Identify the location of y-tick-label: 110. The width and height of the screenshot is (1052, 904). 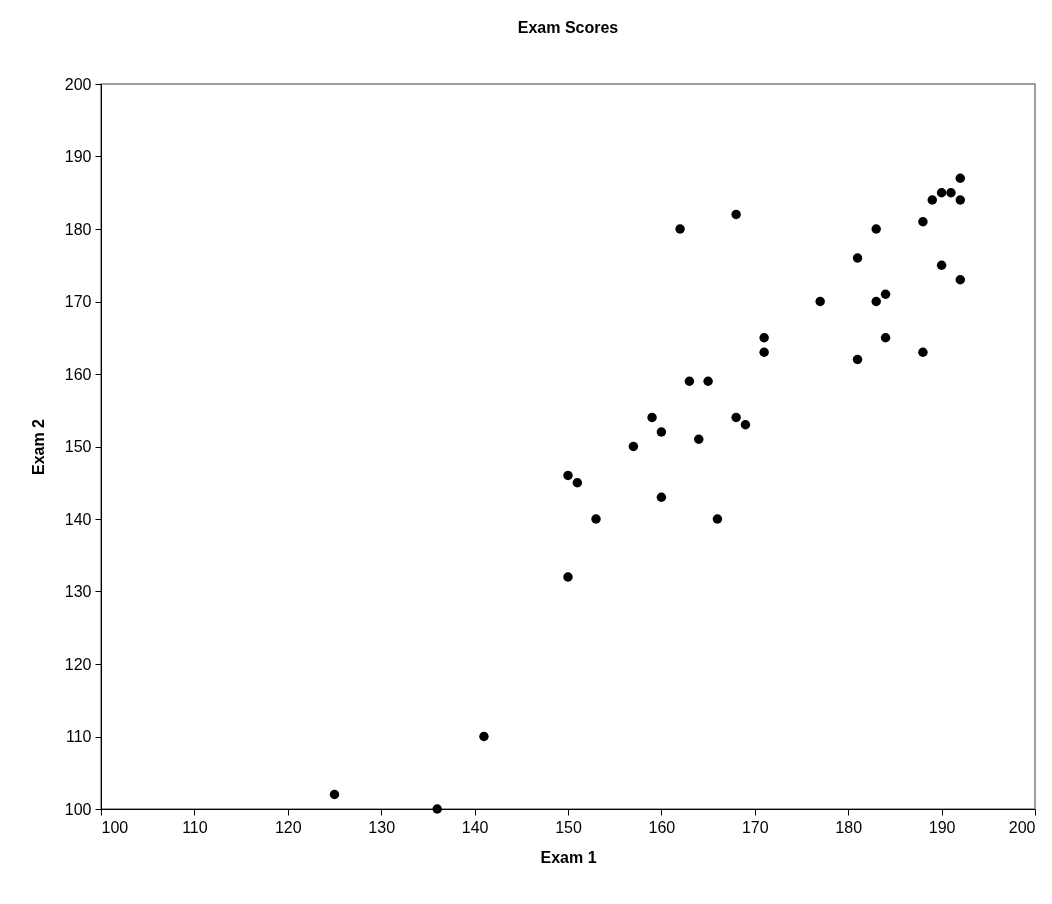
(78, 736).